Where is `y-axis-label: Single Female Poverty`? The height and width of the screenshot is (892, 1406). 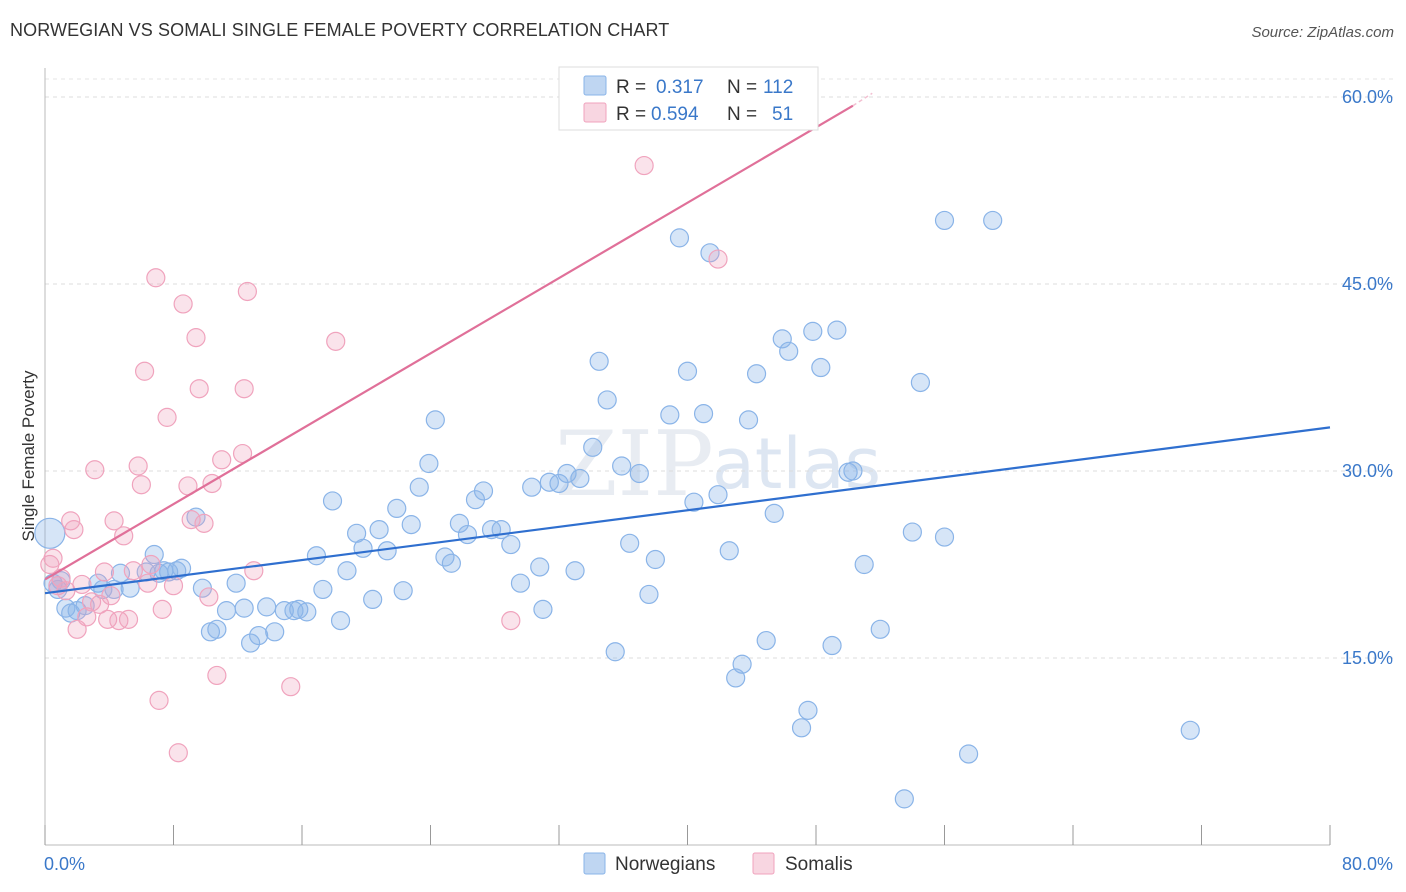
y-axis-label: Single Female Poverty is located at coordinates (28, 456).